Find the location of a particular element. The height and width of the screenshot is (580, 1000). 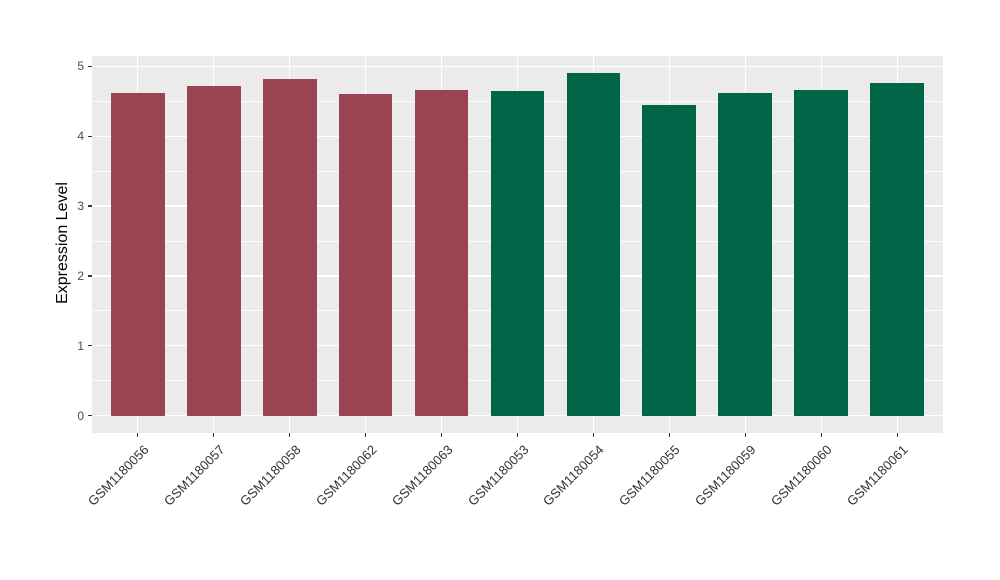

bar-GSM1180055 is located at coordinates (669, 260).